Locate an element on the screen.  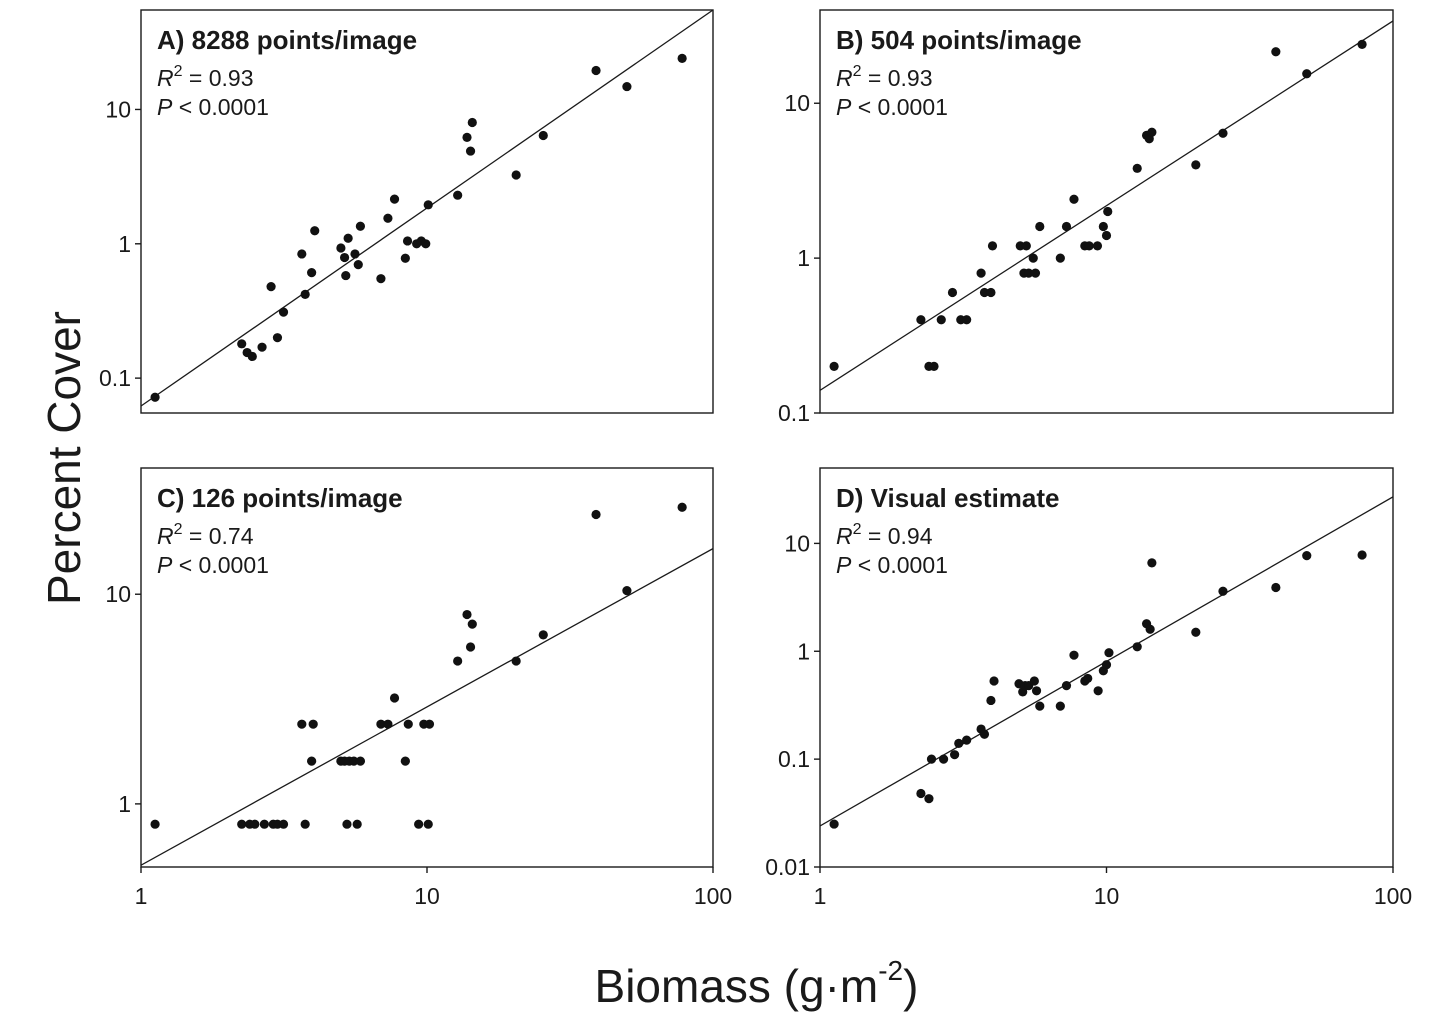
r-squared-value: = 0.74 is located at coordinates (218, 536).